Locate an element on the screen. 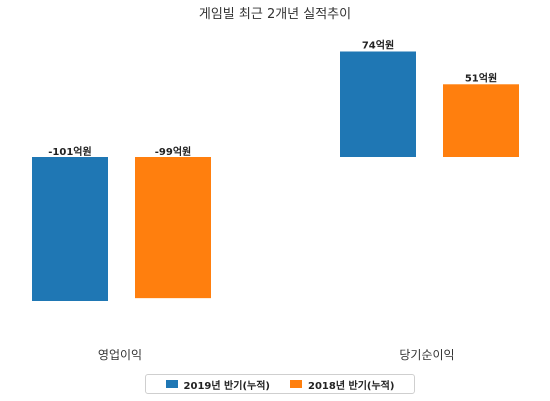  legend-item-2018: 2018년 반기(누적) is located at coordinates (342, 384).